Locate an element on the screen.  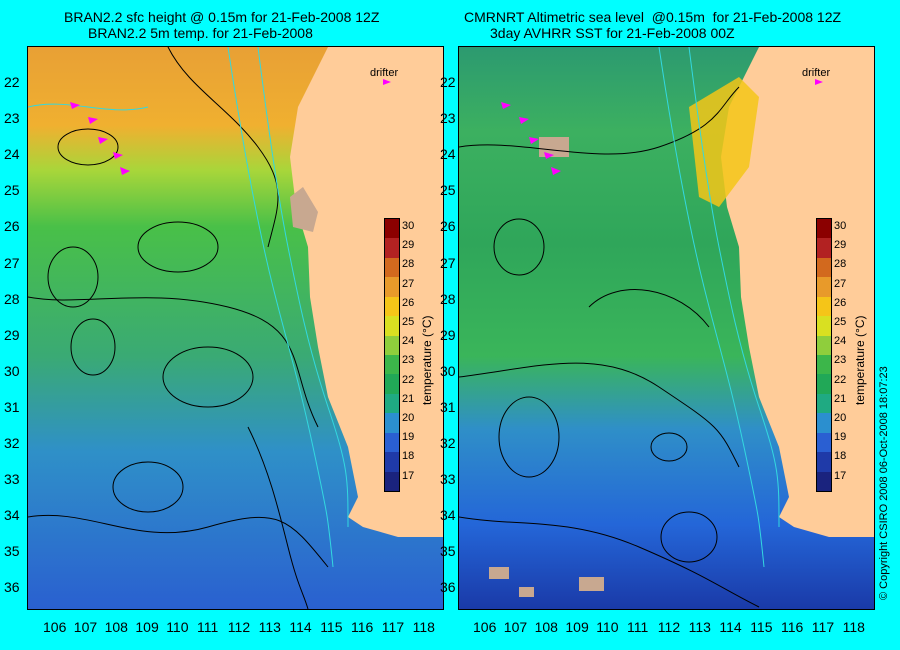
colorbar-left is located at coordinates (392, 355).